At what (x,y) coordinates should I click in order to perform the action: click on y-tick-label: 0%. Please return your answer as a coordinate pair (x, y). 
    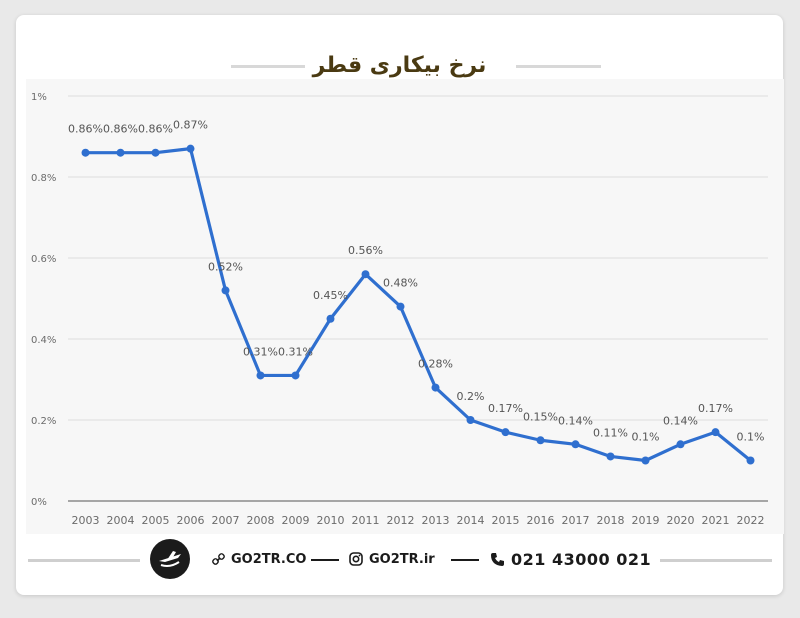
    Looking at the image, I should click on (39, 502).